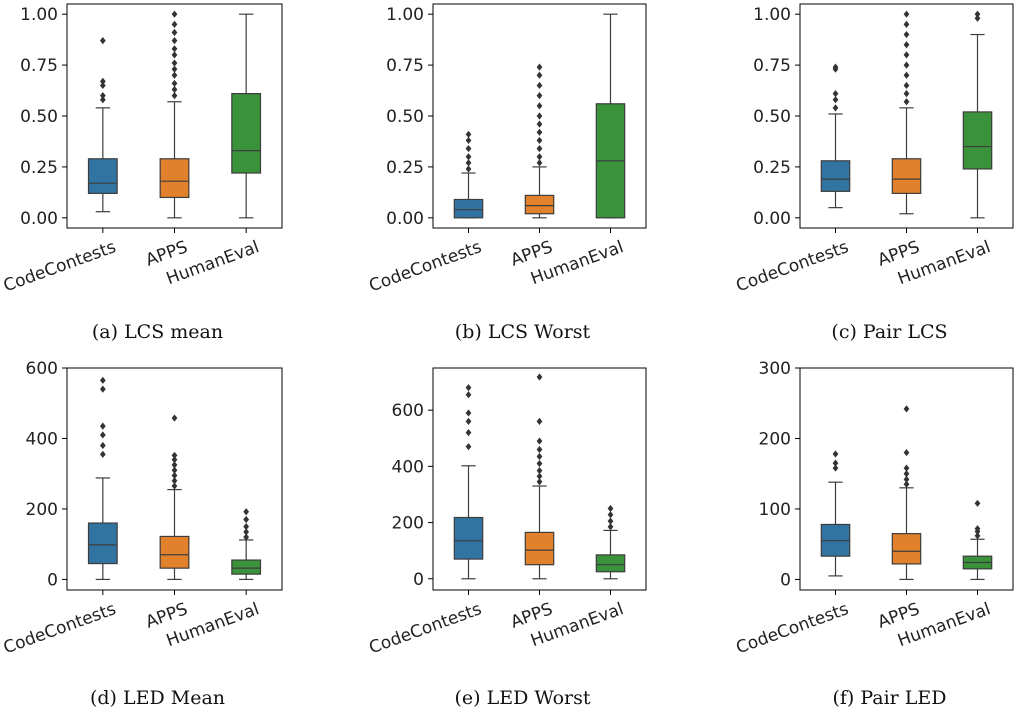  Describe the element at coordinates (889, 332) in the screenshot. I see `subfigure-caption: (c) Pair LCS` at that location.